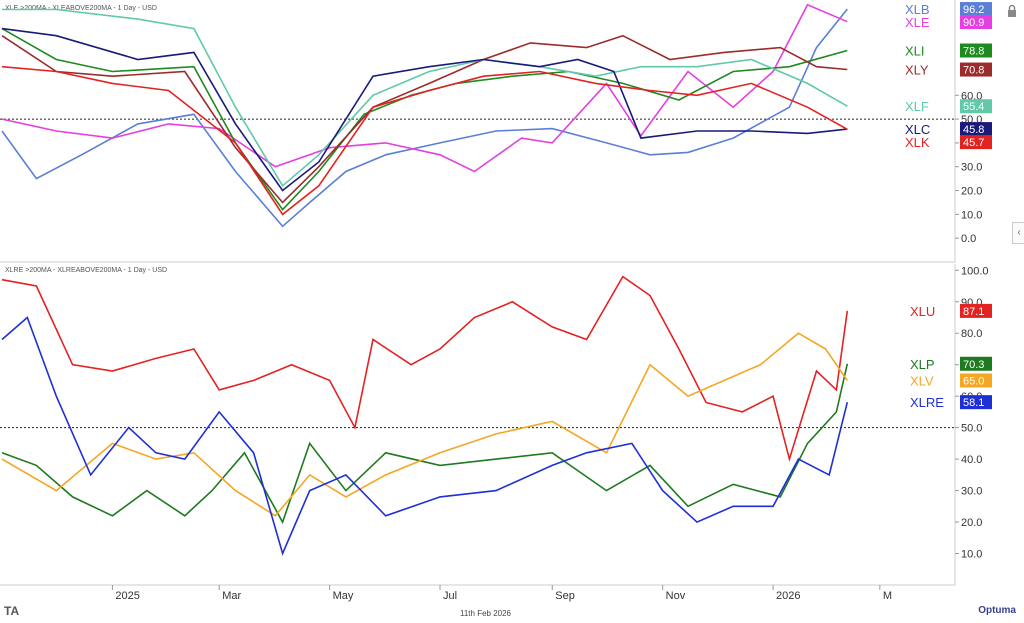 This screenshot has height=623, width=1024. What do you see at coordinates (917, 106) in the screenshot?
I see `series-label-xlf: XLF` at bounding box center [917, 106].